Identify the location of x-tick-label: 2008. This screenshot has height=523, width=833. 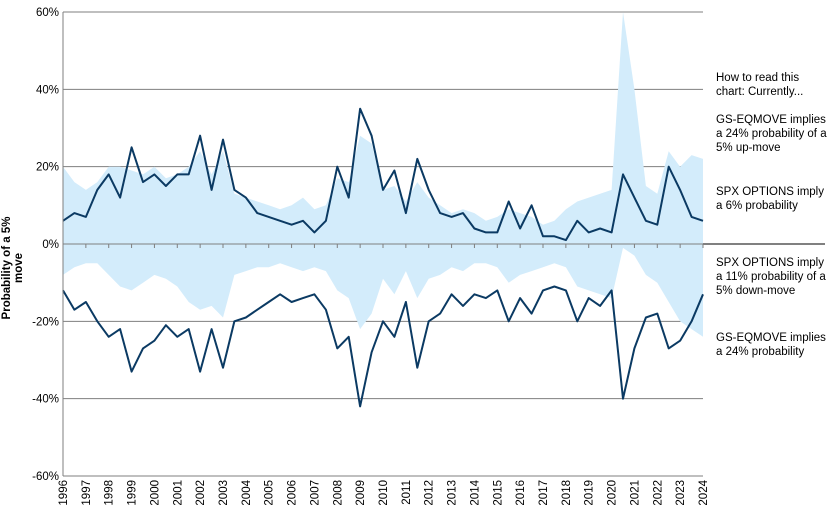
(338, 493).